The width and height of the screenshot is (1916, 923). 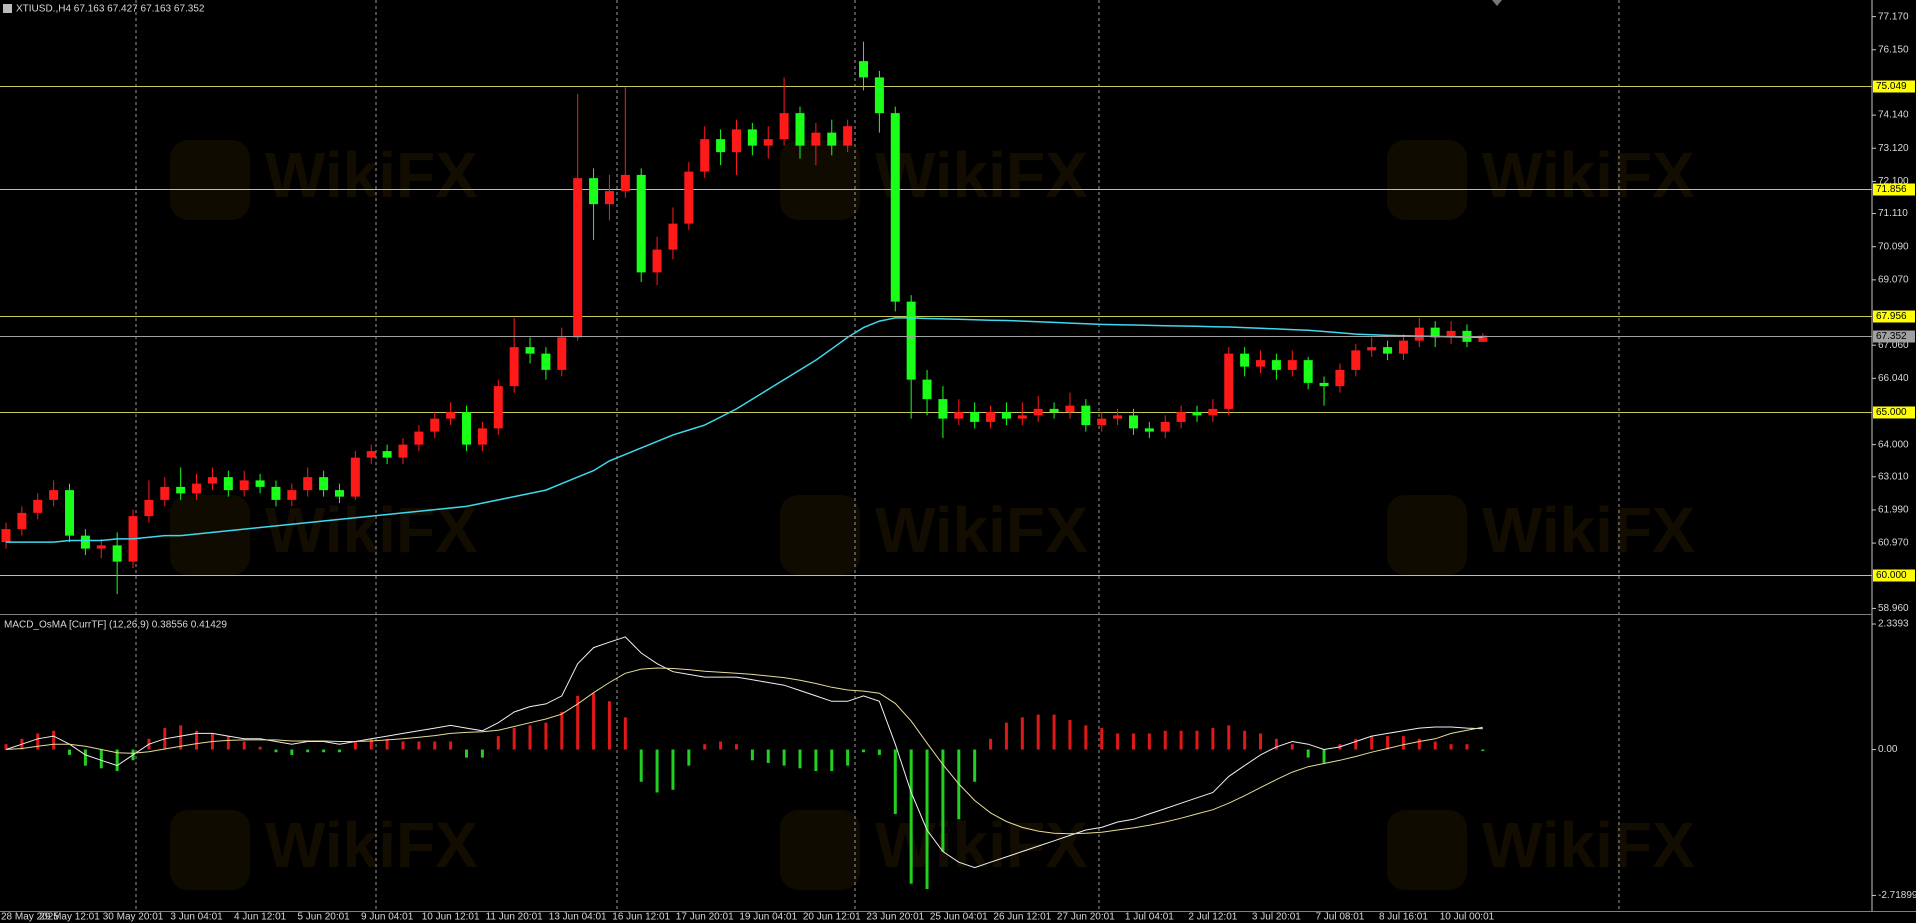 I want to click on x-tick-label: 29 May 12:01, so click(x=69, y=917).